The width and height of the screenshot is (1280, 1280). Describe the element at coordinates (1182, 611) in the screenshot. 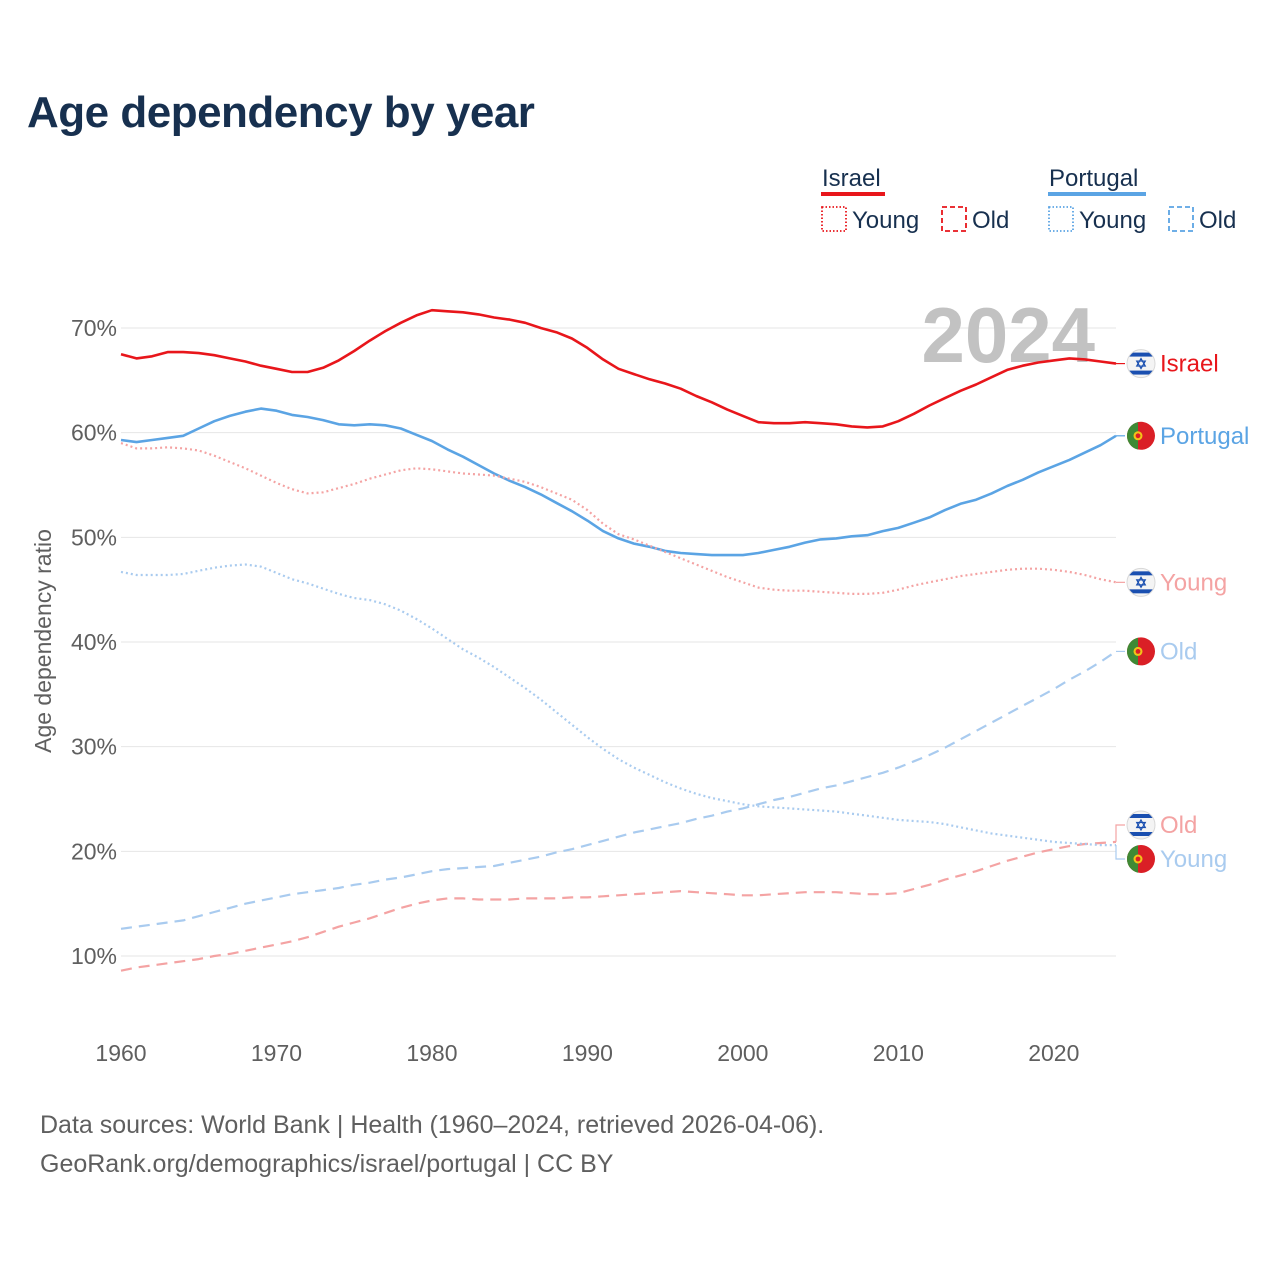

I see `end-labels: Israel Portugal Young Old Old Young` at that location.